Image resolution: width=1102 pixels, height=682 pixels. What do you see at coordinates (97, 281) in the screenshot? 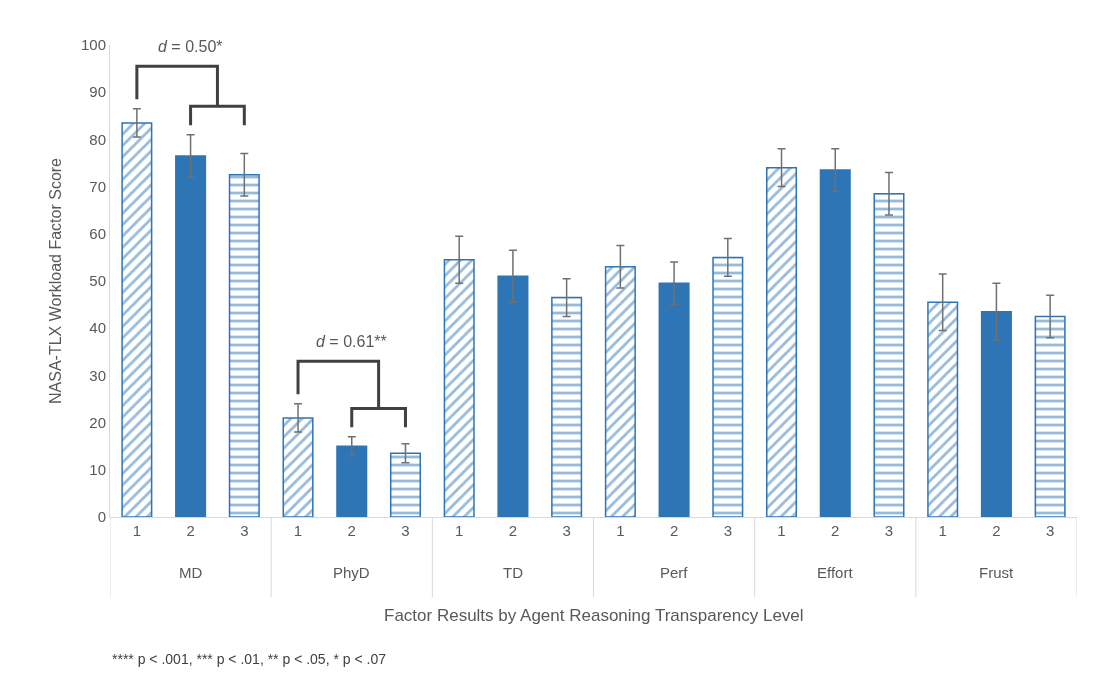
I see `y-tick-label: 50` at bounding box center [97, 281].